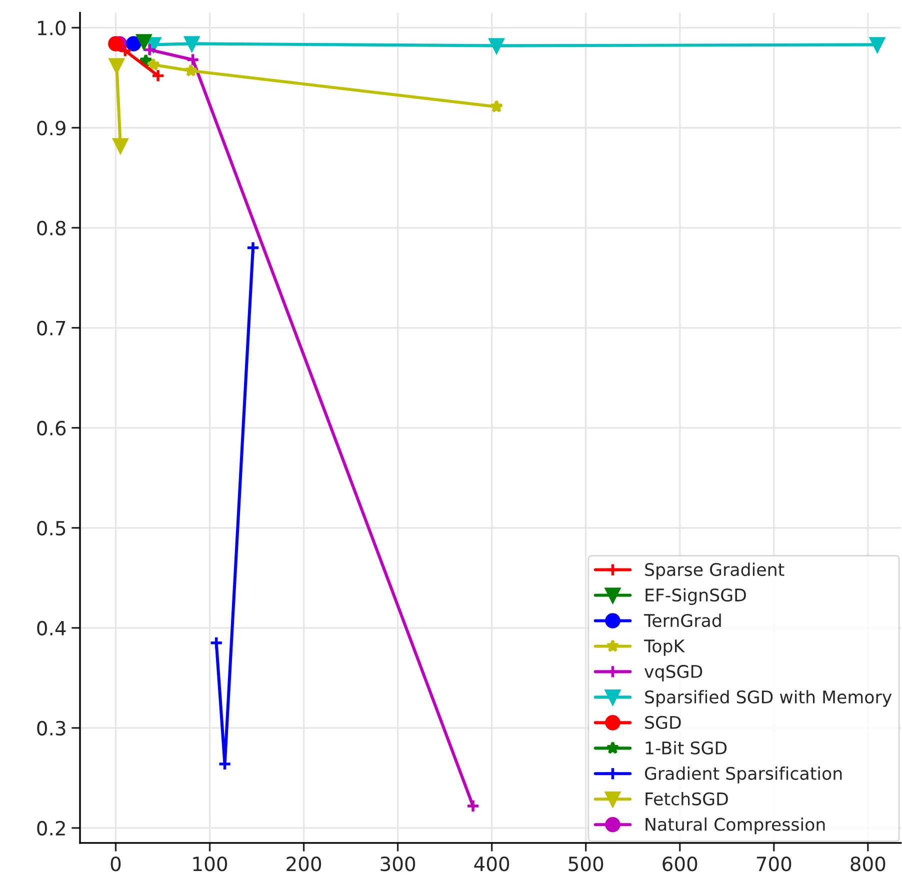 This screenshot has height=888, width=902. What do you see at coordinates (663, 723) in the screenshot?
I see `legend-label: SGD` at bounding box center [663, 723].